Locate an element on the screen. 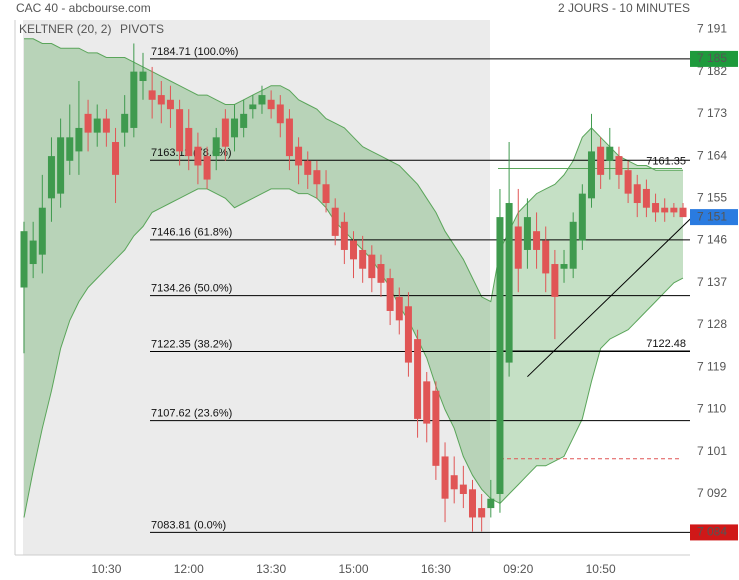  price-tag-label: 7 185 is located at coordinates (712, 58).